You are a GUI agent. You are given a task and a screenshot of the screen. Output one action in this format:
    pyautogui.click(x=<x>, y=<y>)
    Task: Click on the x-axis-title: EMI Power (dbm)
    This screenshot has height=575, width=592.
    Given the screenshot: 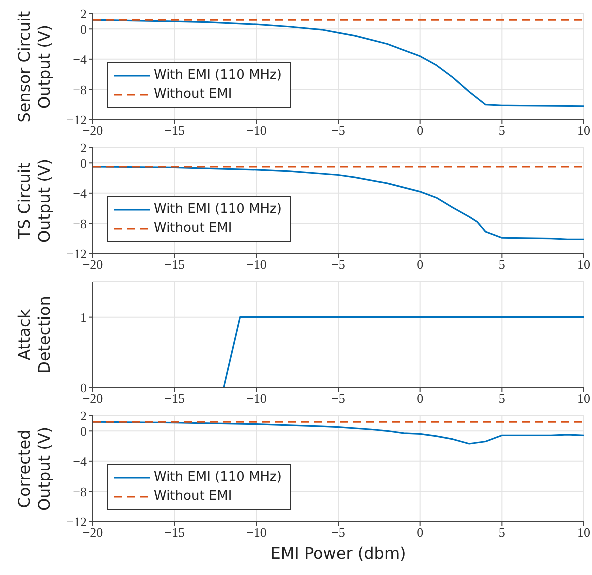 What is the action you would take?
    pyautogui.click(x=339, y=553)
    